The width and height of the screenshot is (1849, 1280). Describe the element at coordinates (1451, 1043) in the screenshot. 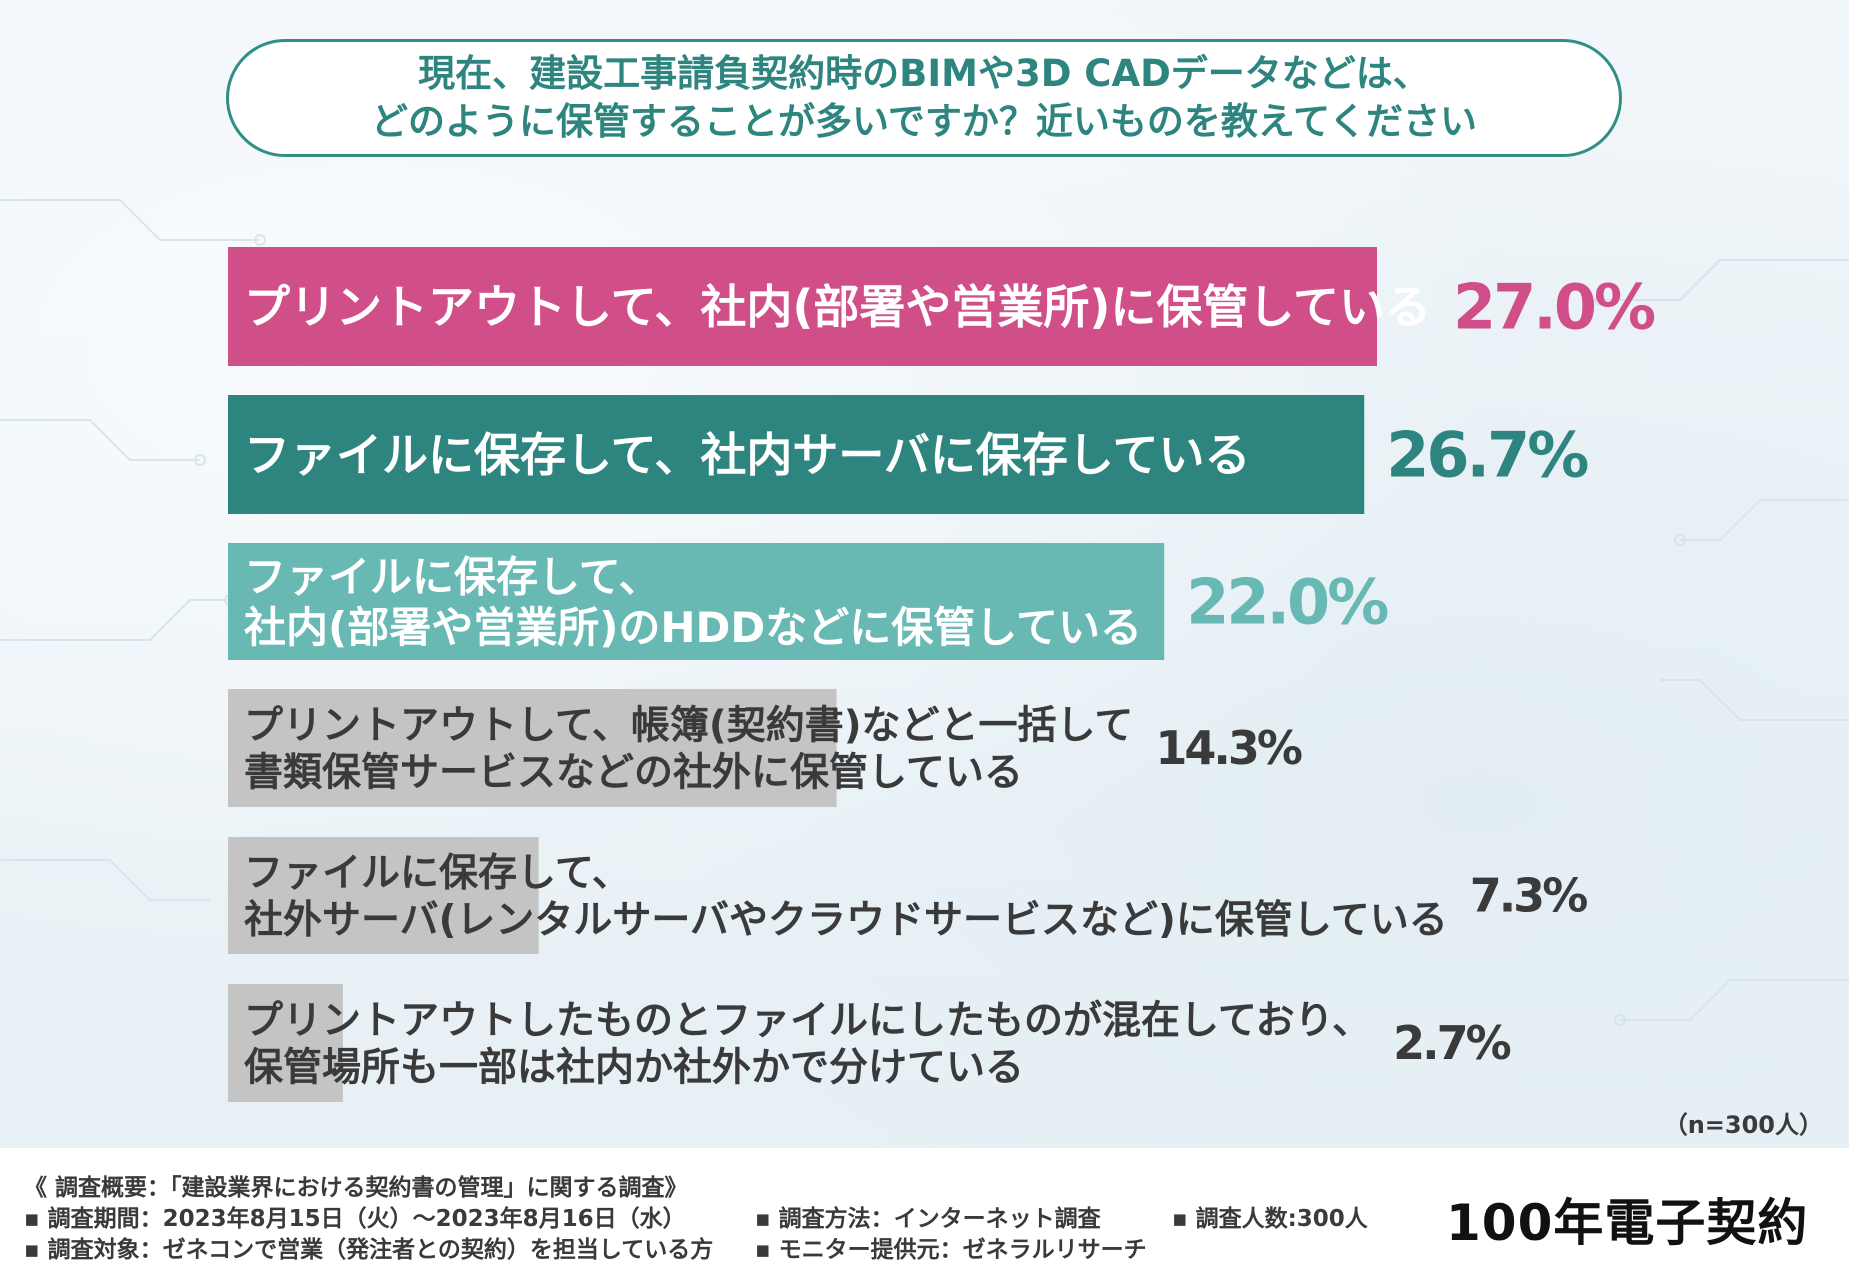

I see `bar-6-value: 2.7%` at that location.